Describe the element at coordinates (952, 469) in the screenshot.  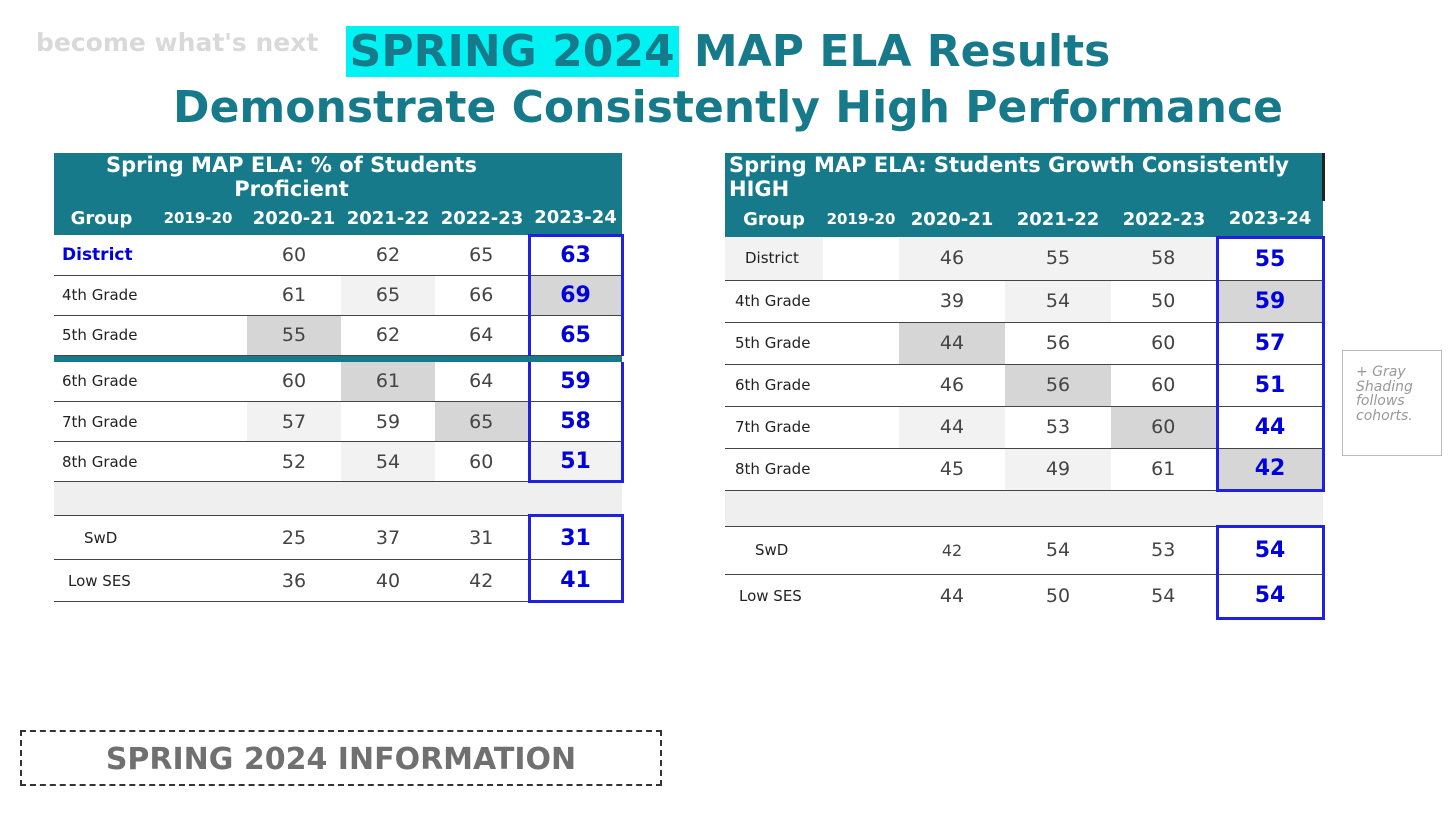
I see `cell: 45` at that location.